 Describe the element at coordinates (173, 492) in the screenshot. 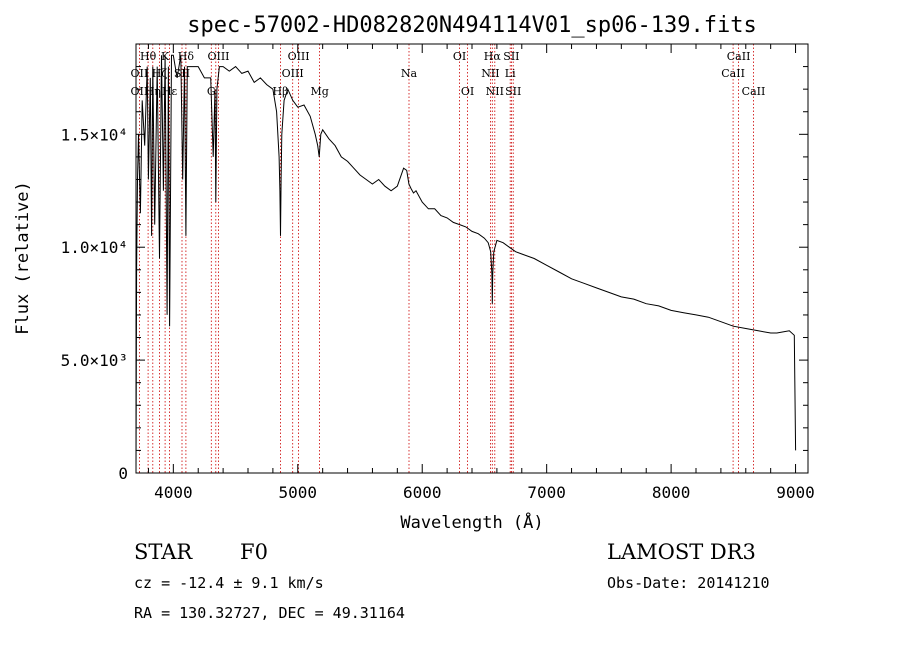

I see `x-tick-label: 4000` at that location.